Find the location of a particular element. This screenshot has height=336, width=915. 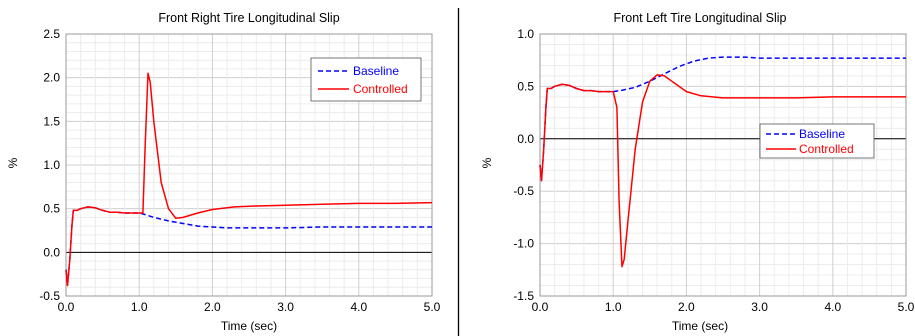

y-tick-label: -1.5 is located at coordinates (523, 296).